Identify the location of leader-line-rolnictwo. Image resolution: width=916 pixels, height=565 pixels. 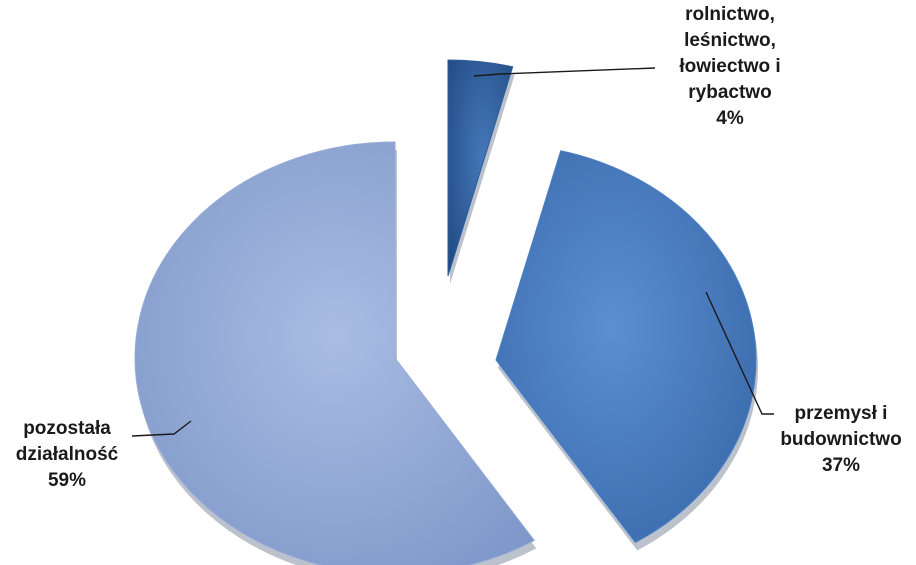
(564, 72).